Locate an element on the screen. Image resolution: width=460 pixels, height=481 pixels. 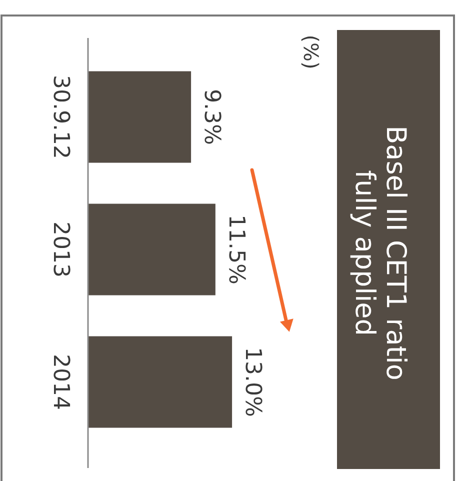
y-tick-label: 30.9.12 is located at coordinates (60, 117).